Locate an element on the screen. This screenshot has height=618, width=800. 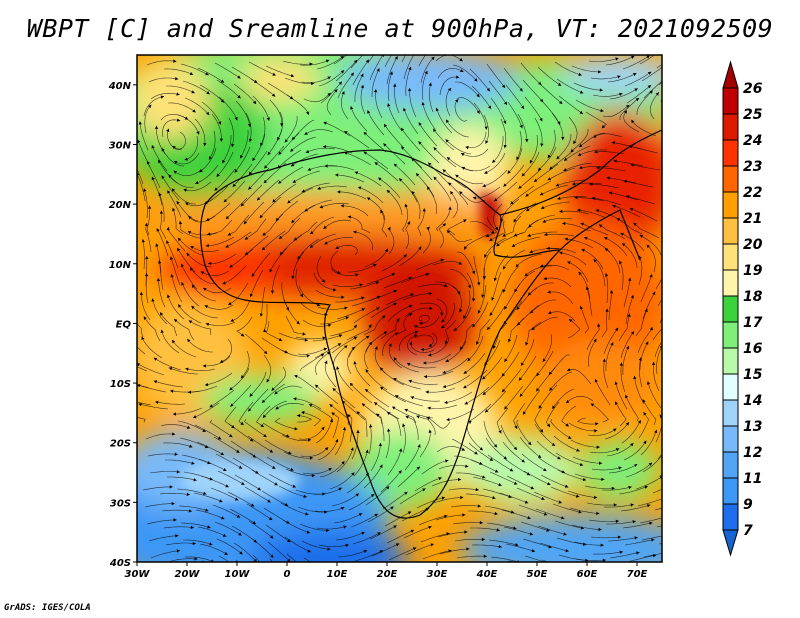
colorbar-label: 20 is located at coordinates (753, 245).